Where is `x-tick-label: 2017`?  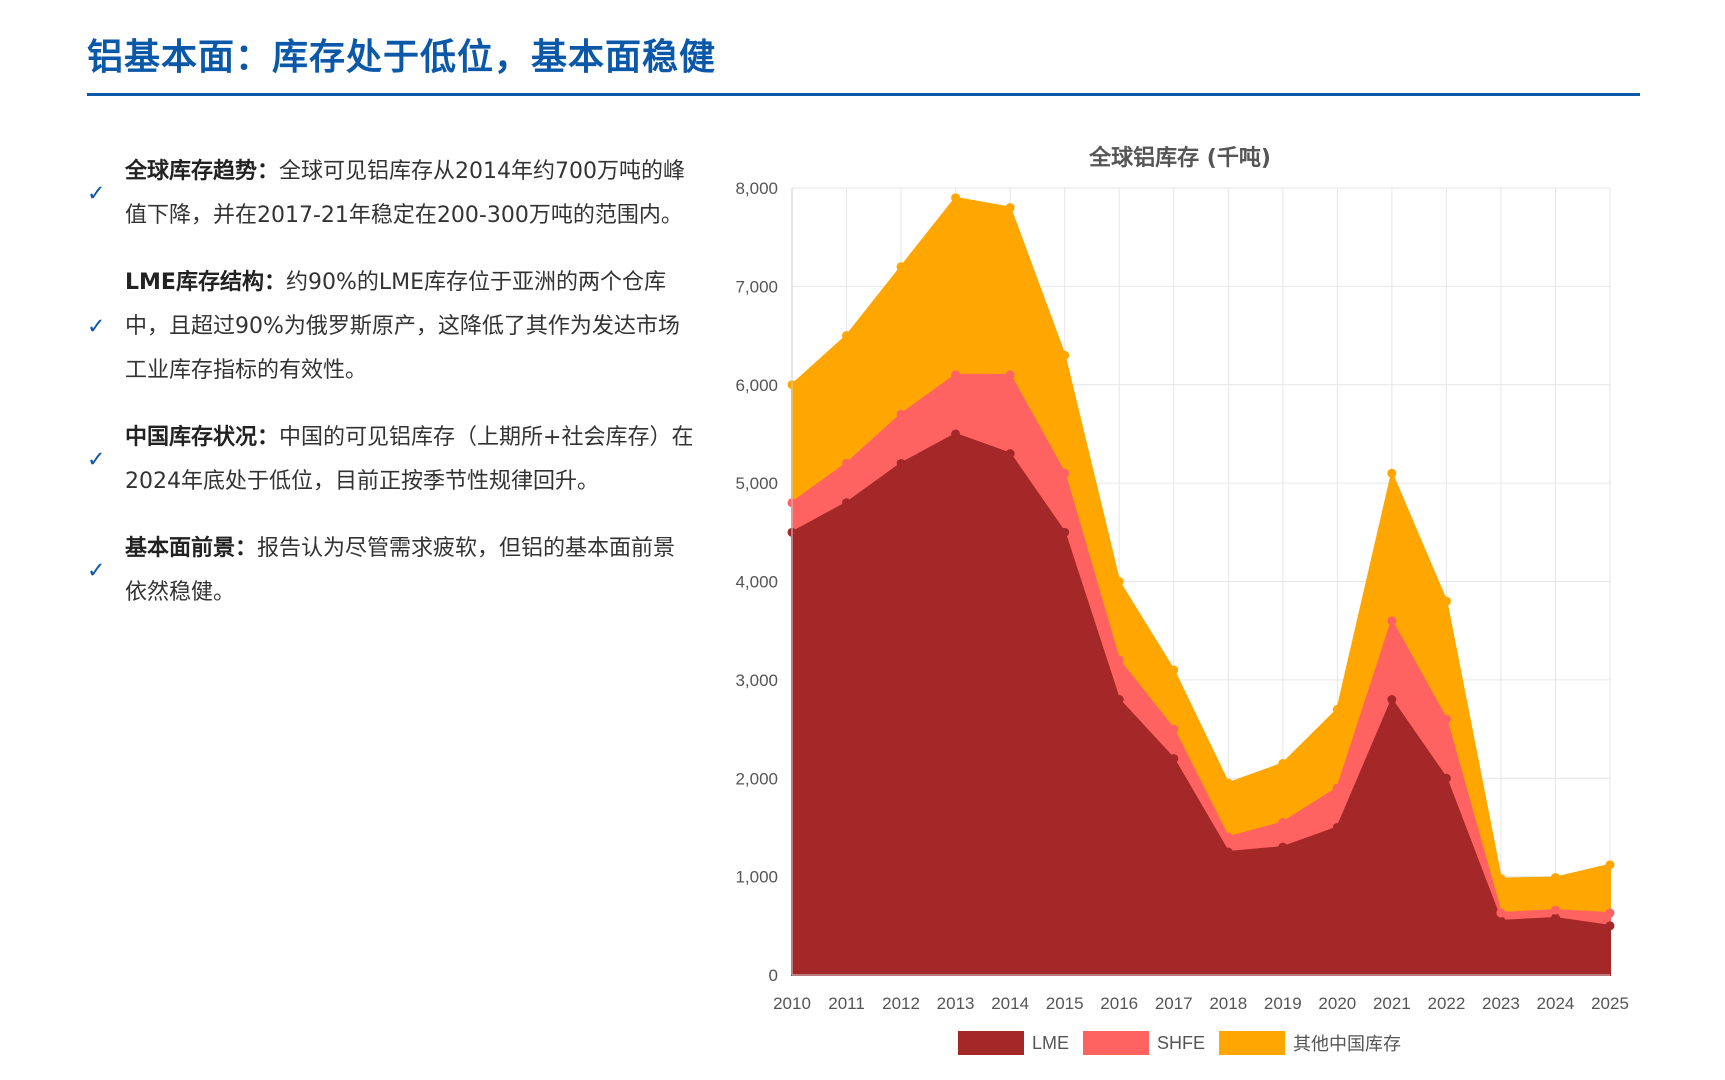
x-tick-label: 2017 is located at coordinates (1174, 1003).